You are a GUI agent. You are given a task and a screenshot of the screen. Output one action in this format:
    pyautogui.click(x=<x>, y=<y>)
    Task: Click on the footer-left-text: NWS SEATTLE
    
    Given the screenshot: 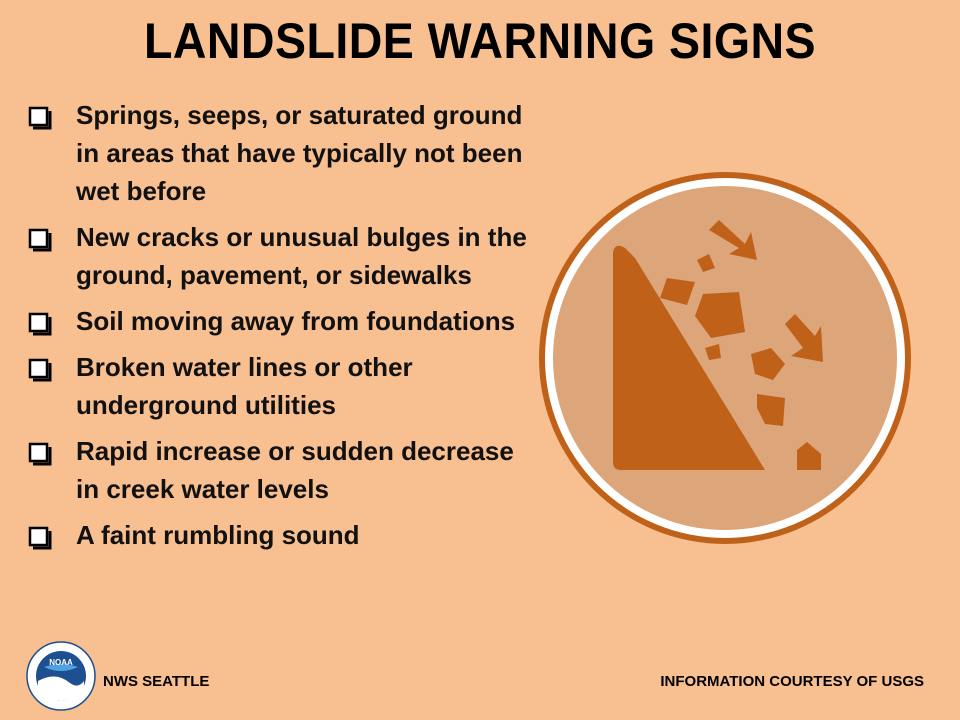 What is the action you would take?
    pyautogui.click(x=156, y=681)
    